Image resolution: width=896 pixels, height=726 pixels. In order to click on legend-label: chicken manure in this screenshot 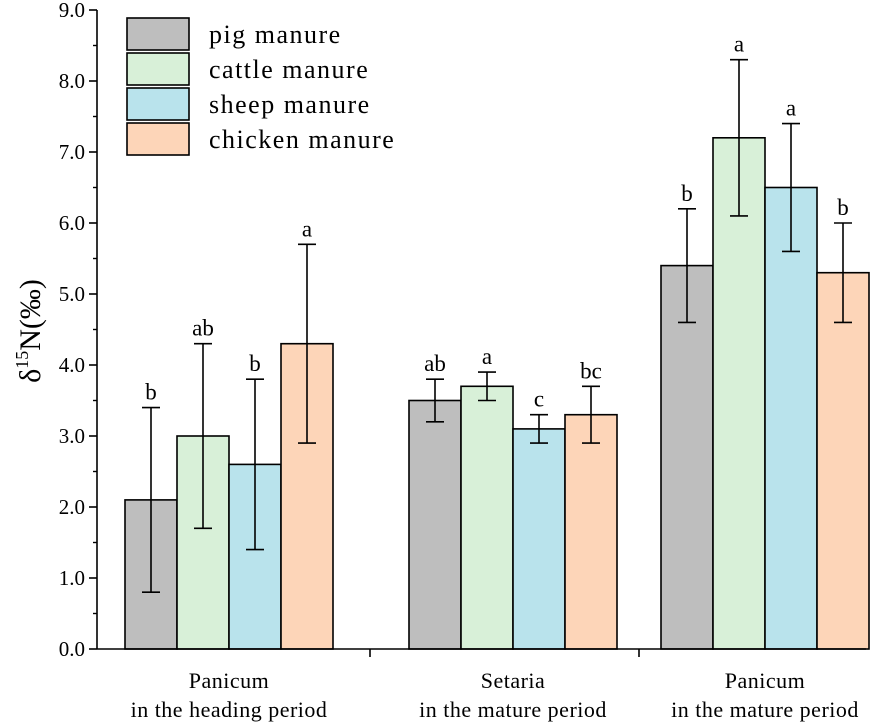, I will do `click(302, 139)`.